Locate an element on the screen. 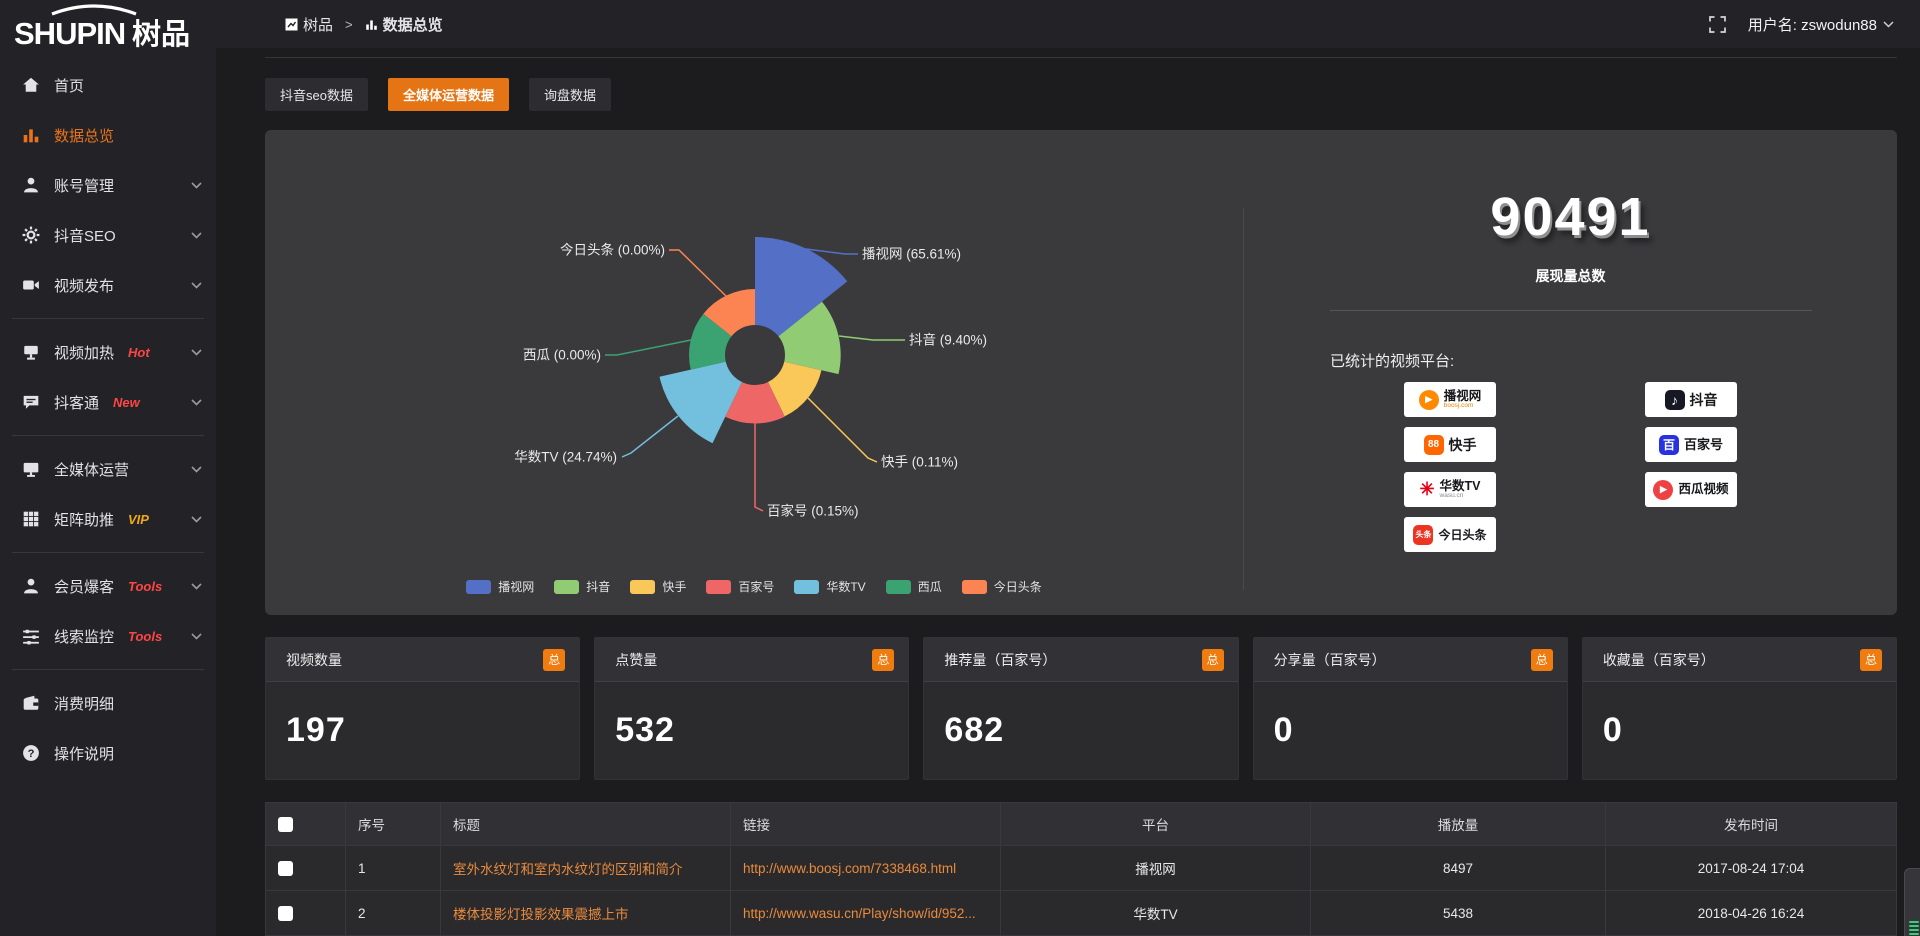 Image resolution: width=1920 pixels, height=936 pixels. platform-grid: ▶ 播视网 boosj.com ♪ 抖音 88 快手 百 百家号 ✳ 华数TV is located at coordinates (1570, 467).